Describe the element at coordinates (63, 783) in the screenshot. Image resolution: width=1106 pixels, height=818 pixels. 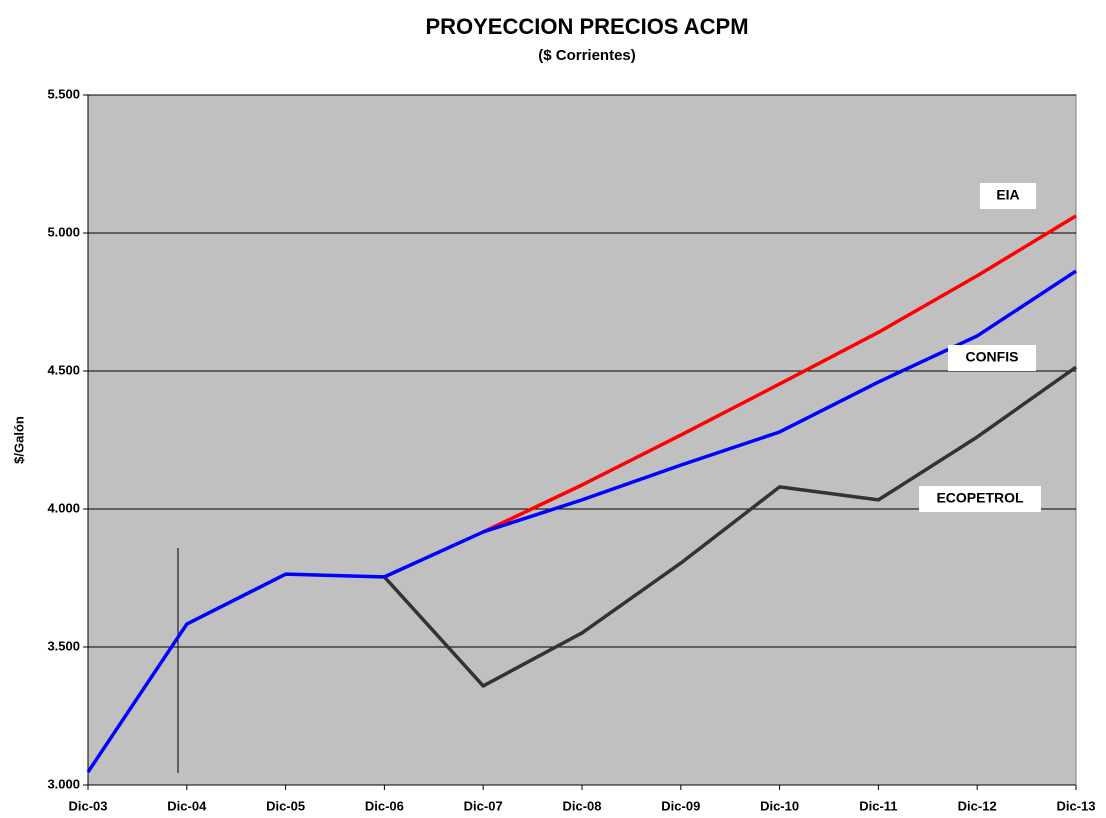
I see `y-tick-label: 3.000` at that location.